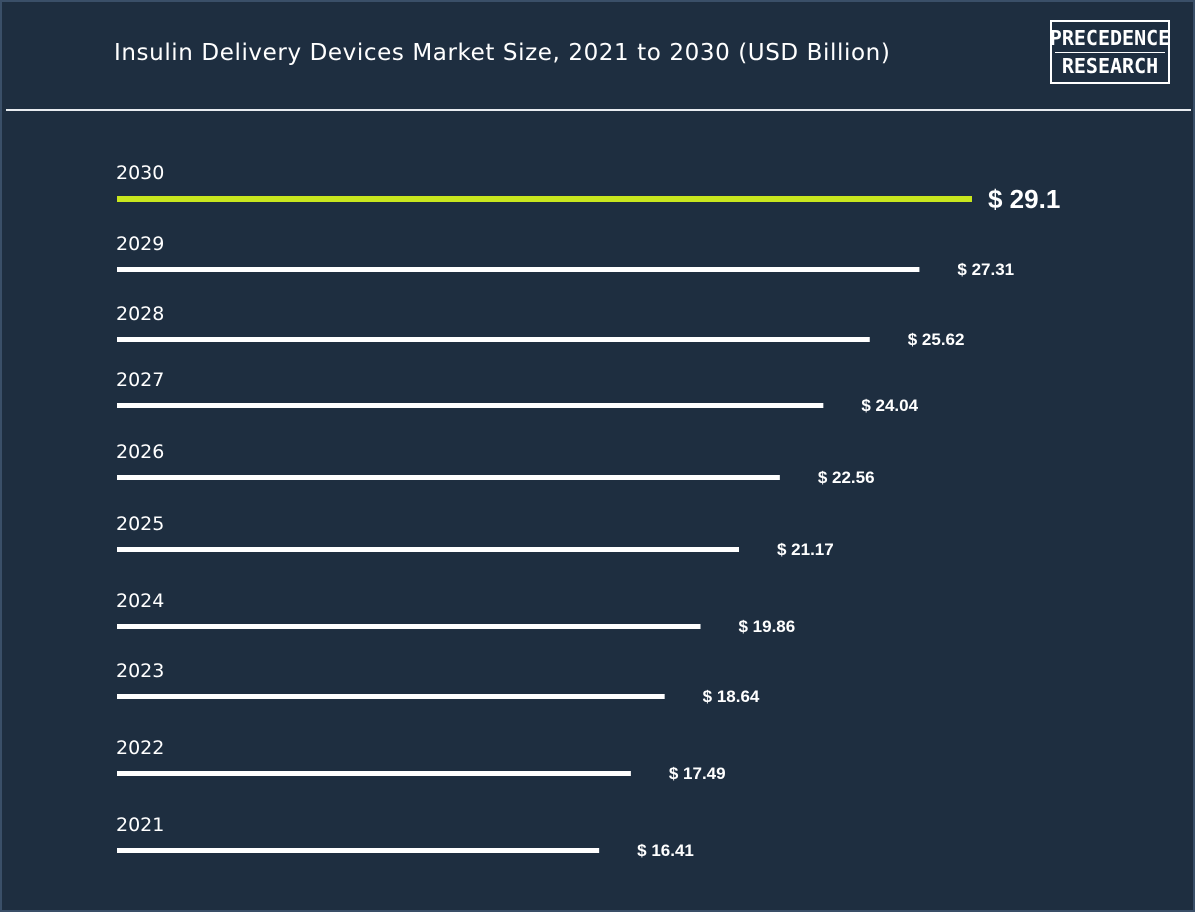 The image size is (1195, 912). What do you see at coordinates (731, 696) in the screenshot?
I see `bar-value-label: $ 18.64` at bounding box center [731, 696].